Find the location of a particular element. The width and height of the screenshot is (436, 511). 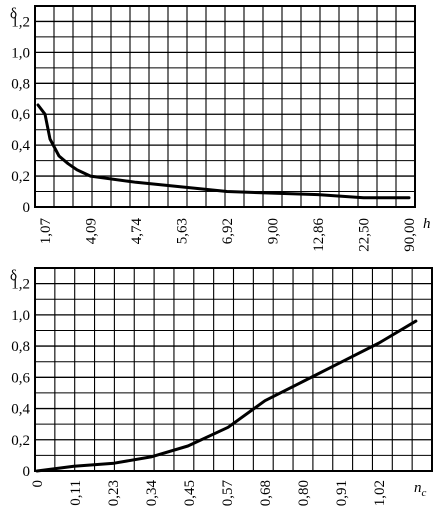

top-y-tick-label: 0,6 is located at coordinates (20, 115).